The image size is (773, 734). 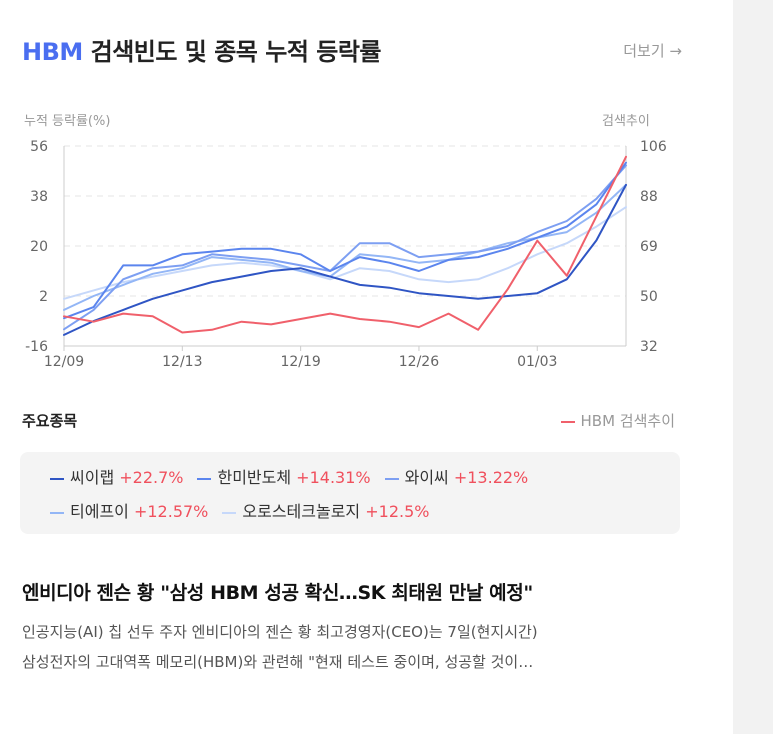 What do you see at coordinates (277, 593) in the screenshot?
I see `news-title: 엔비디아 젠슨 황 "삼성 HBM 성공 확신…SK 최태원 만날 예정"` at bounding box center [277, 593].